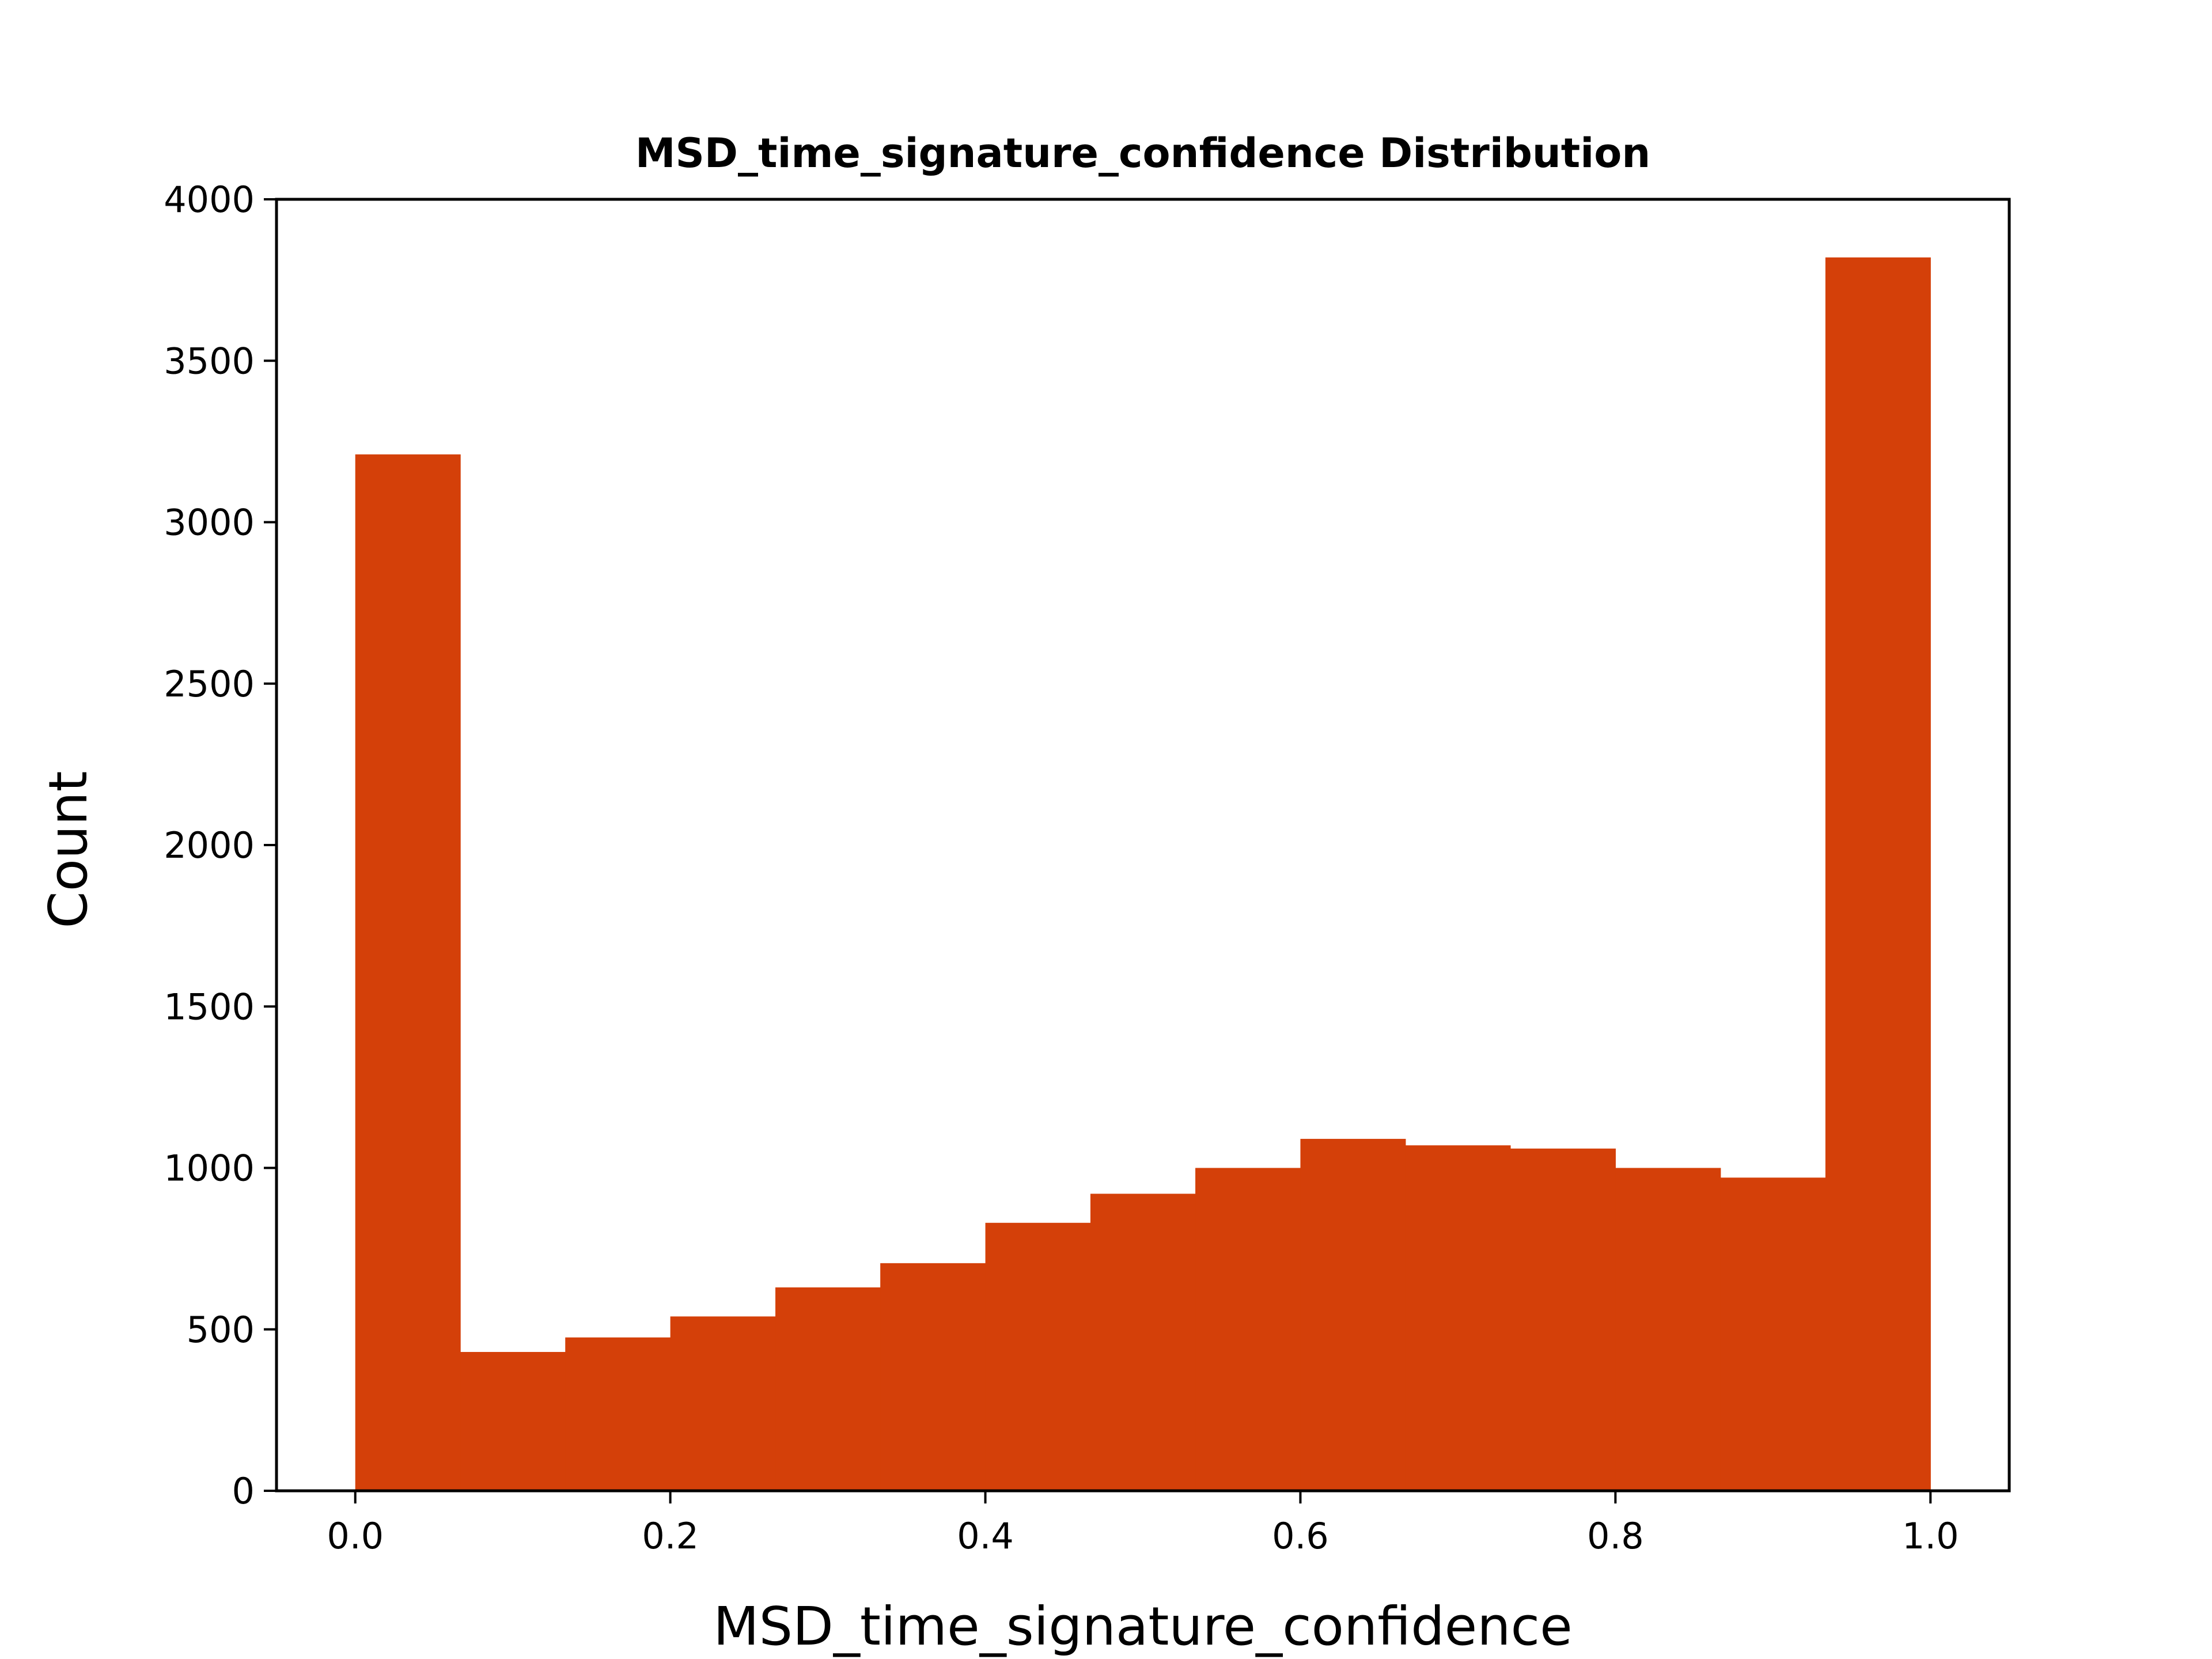  I want to click on y-tick-label: 500, so click(221, 1330).